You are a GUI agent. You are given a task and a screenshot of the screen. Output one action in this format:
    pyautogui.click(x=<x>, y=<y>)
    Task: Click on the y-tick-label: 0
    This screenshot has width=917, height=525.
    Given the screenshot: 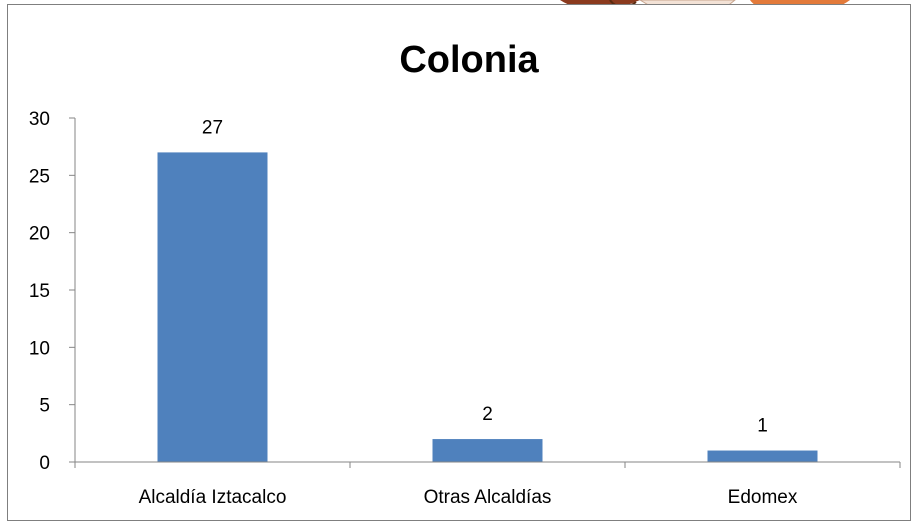 What is the action you would take?
    pyautogui.click(x=44, y=463)
    